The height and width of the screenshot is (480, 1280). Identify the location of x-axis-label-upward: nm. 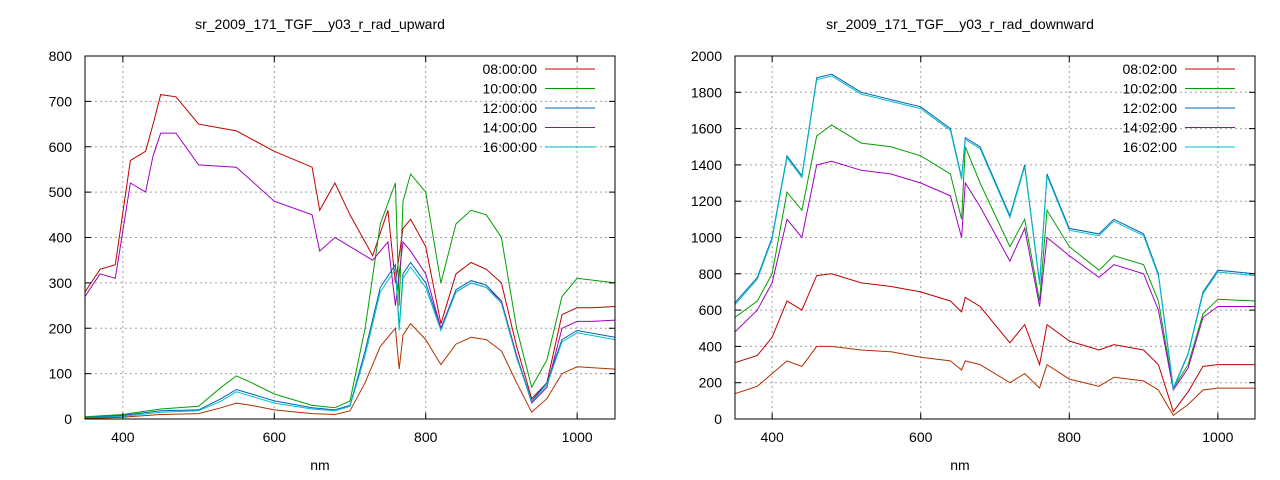
(320, 465).